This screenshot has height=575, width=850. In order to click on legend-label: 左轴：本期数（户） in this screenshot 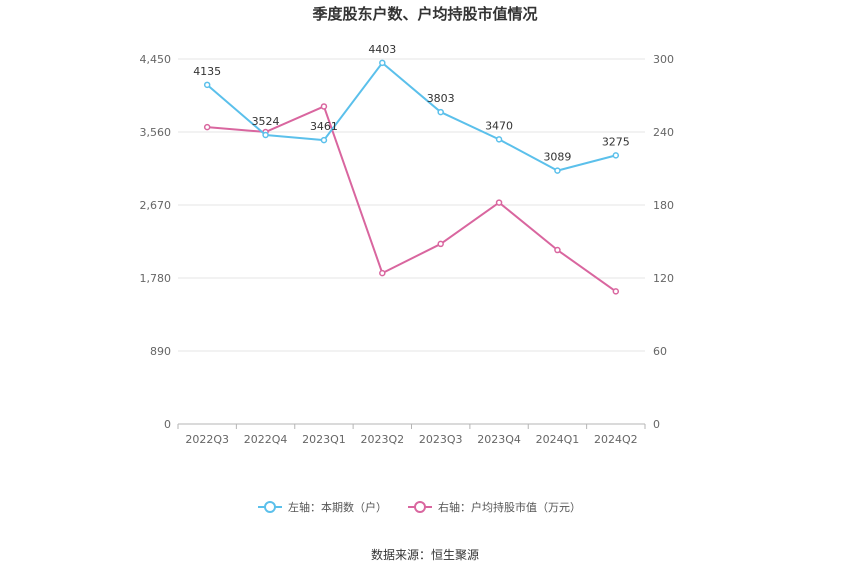, I will do `click(337, 507)`.